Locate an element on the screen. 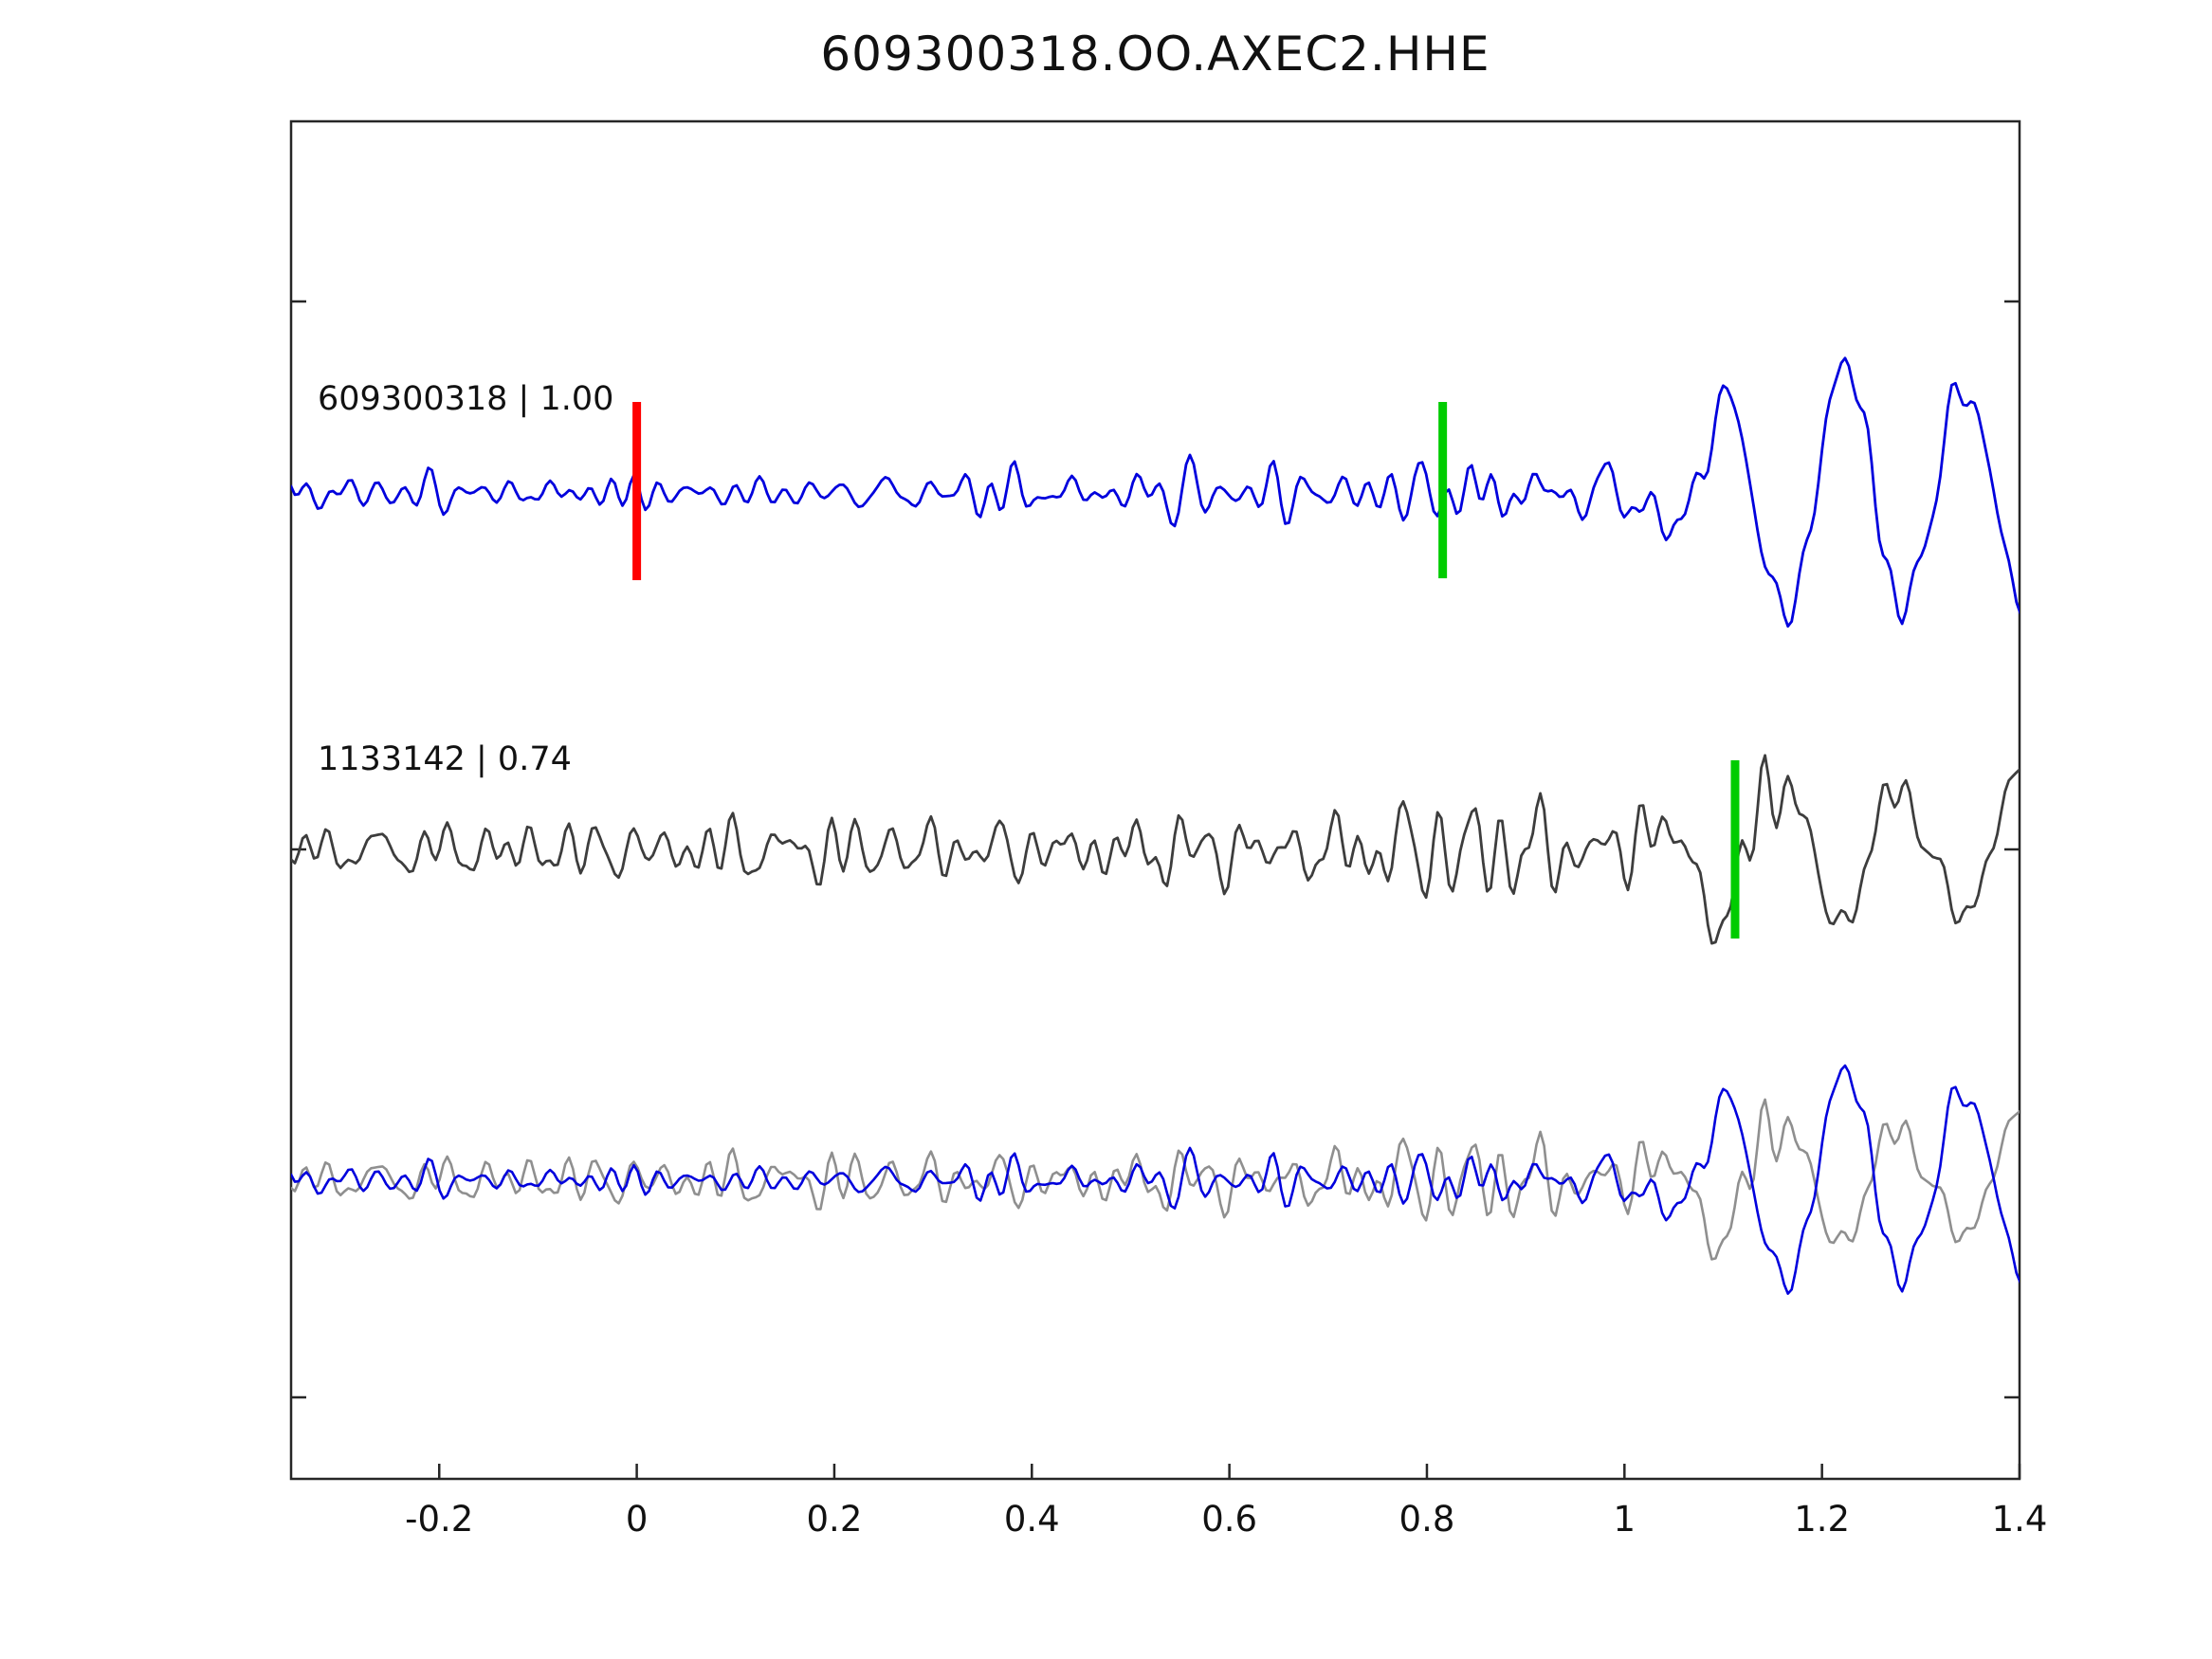 Image resolution: width=2212 pixels, height=1659 pixels. x-tick-label: 1.4 is located at coordinates (2020, 1519).